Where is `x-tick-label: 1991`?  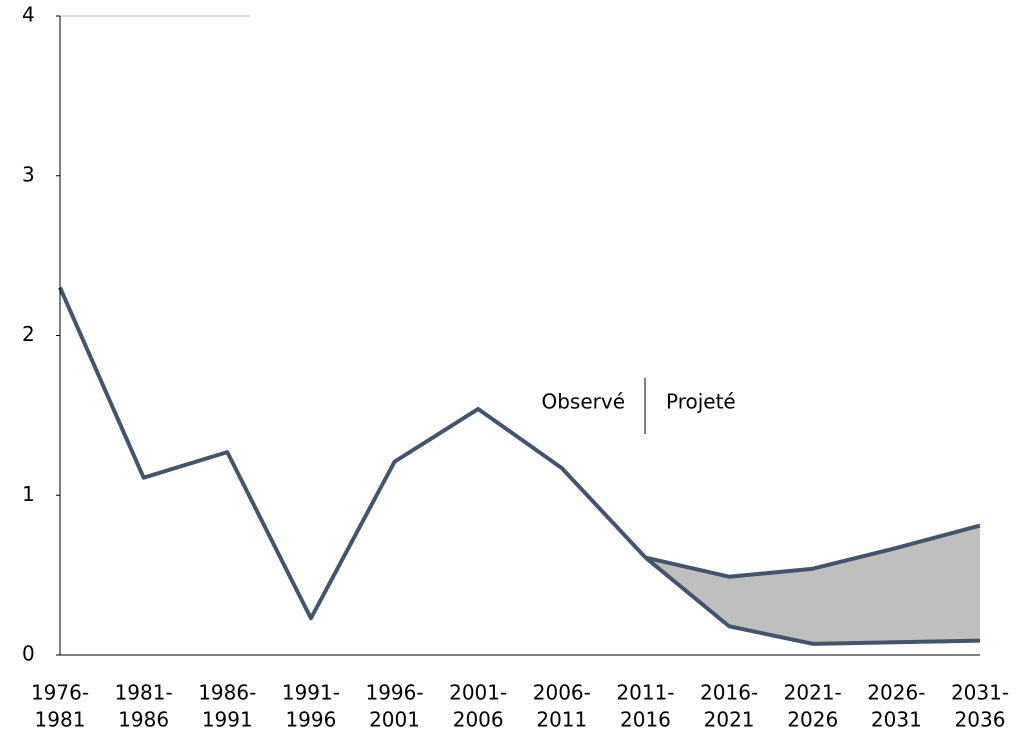 x-tick-label: 1991 is located at coordinates (227, 720).